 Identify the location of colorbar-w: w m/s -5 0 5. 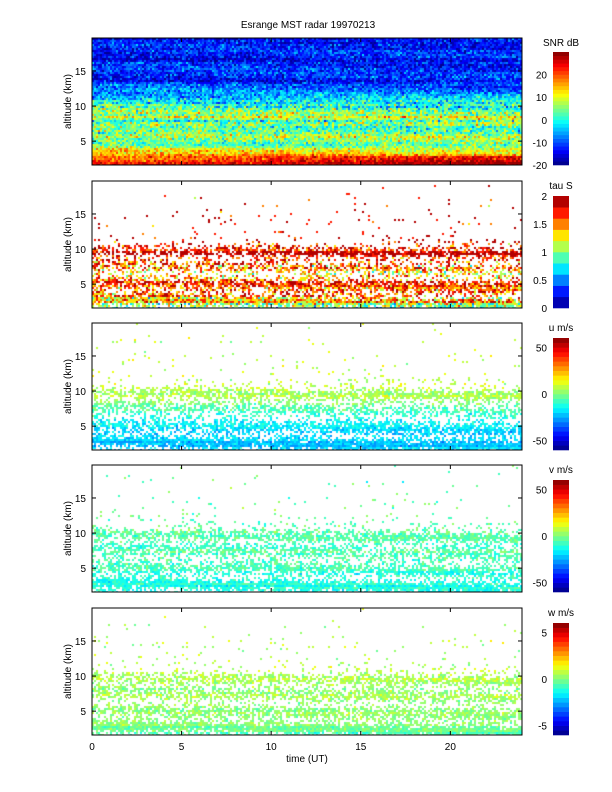
(556, 672).